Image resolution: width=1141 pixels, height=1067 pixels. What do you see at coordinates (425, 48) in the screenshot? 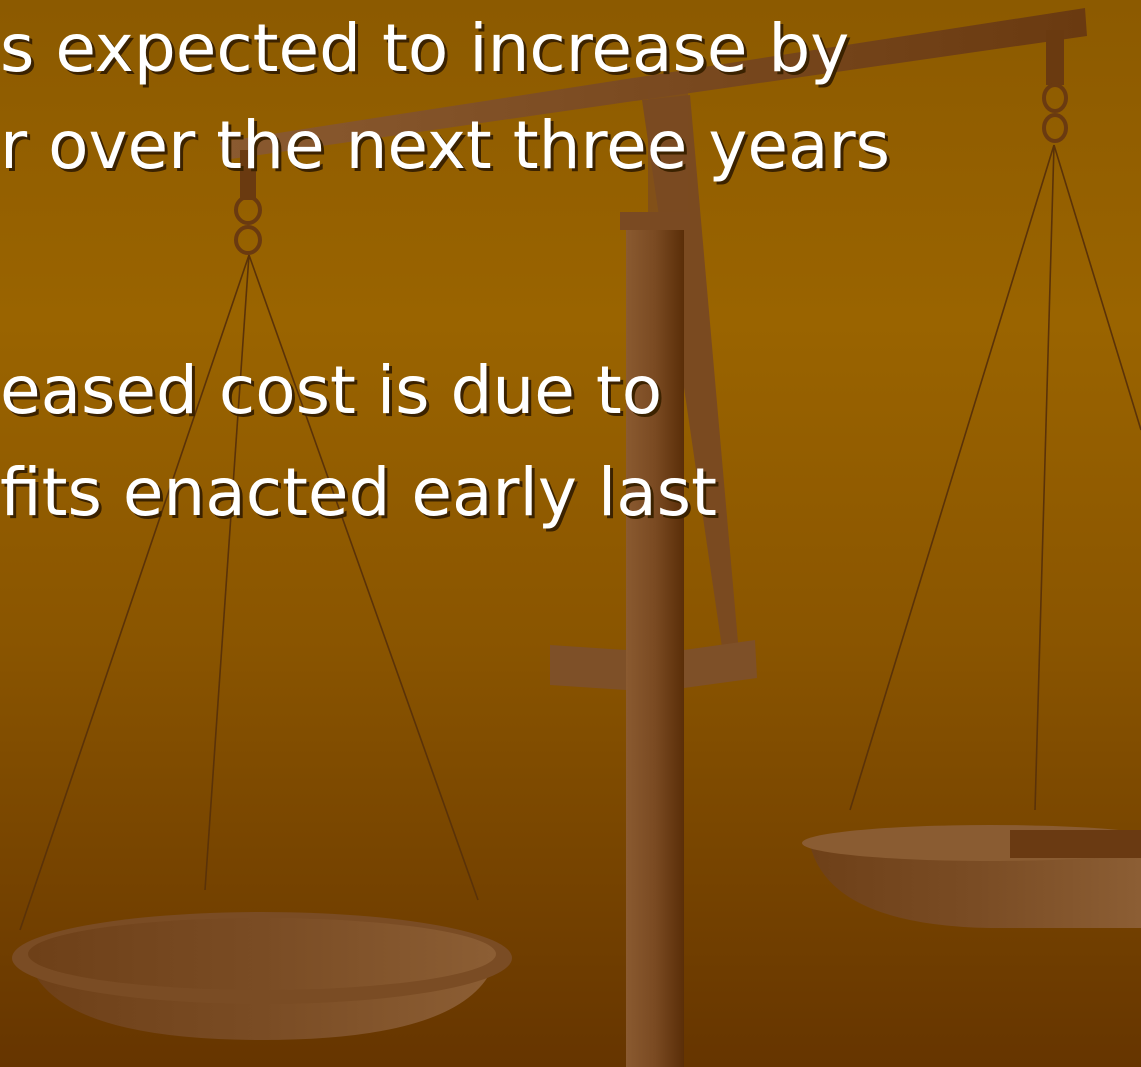
I see `bullet-line: s expected to increase by` at bounding box center [425, 48].